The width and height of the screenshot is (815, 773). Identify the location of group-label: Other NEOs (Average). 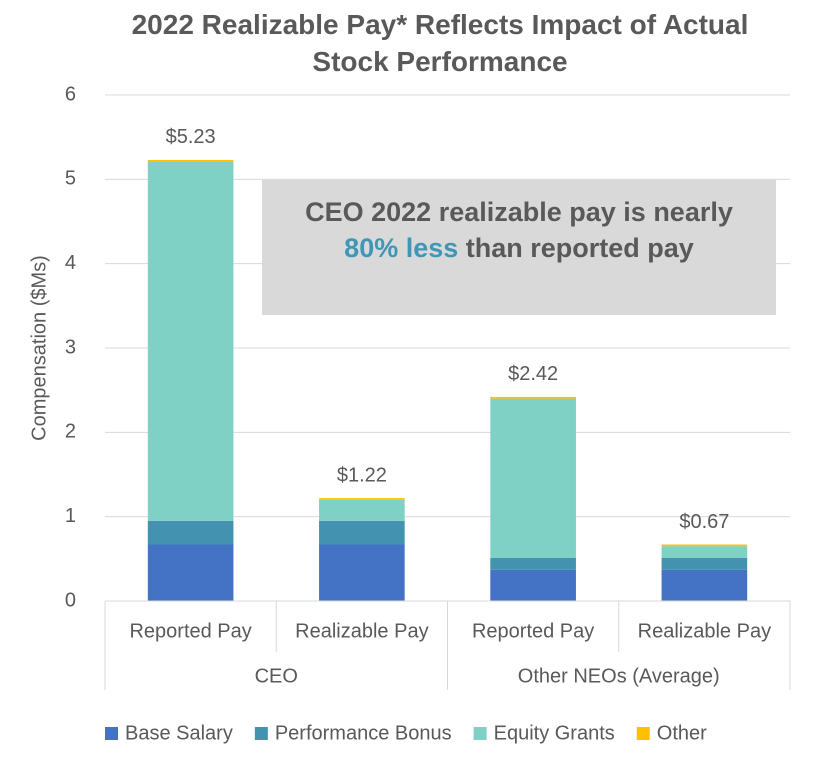
(619, 676).